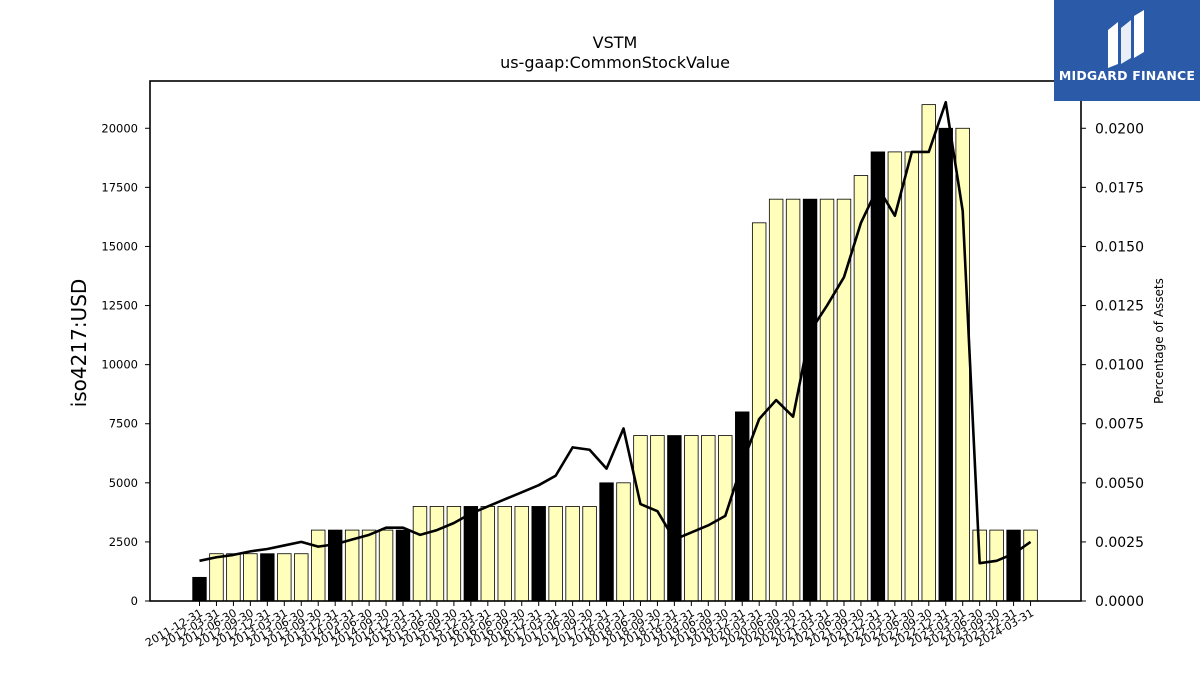  What do you see at coordinates (119, 187) in the screenshot?
I see `y-tick-label: 17500` at bounding box center [119, 187].